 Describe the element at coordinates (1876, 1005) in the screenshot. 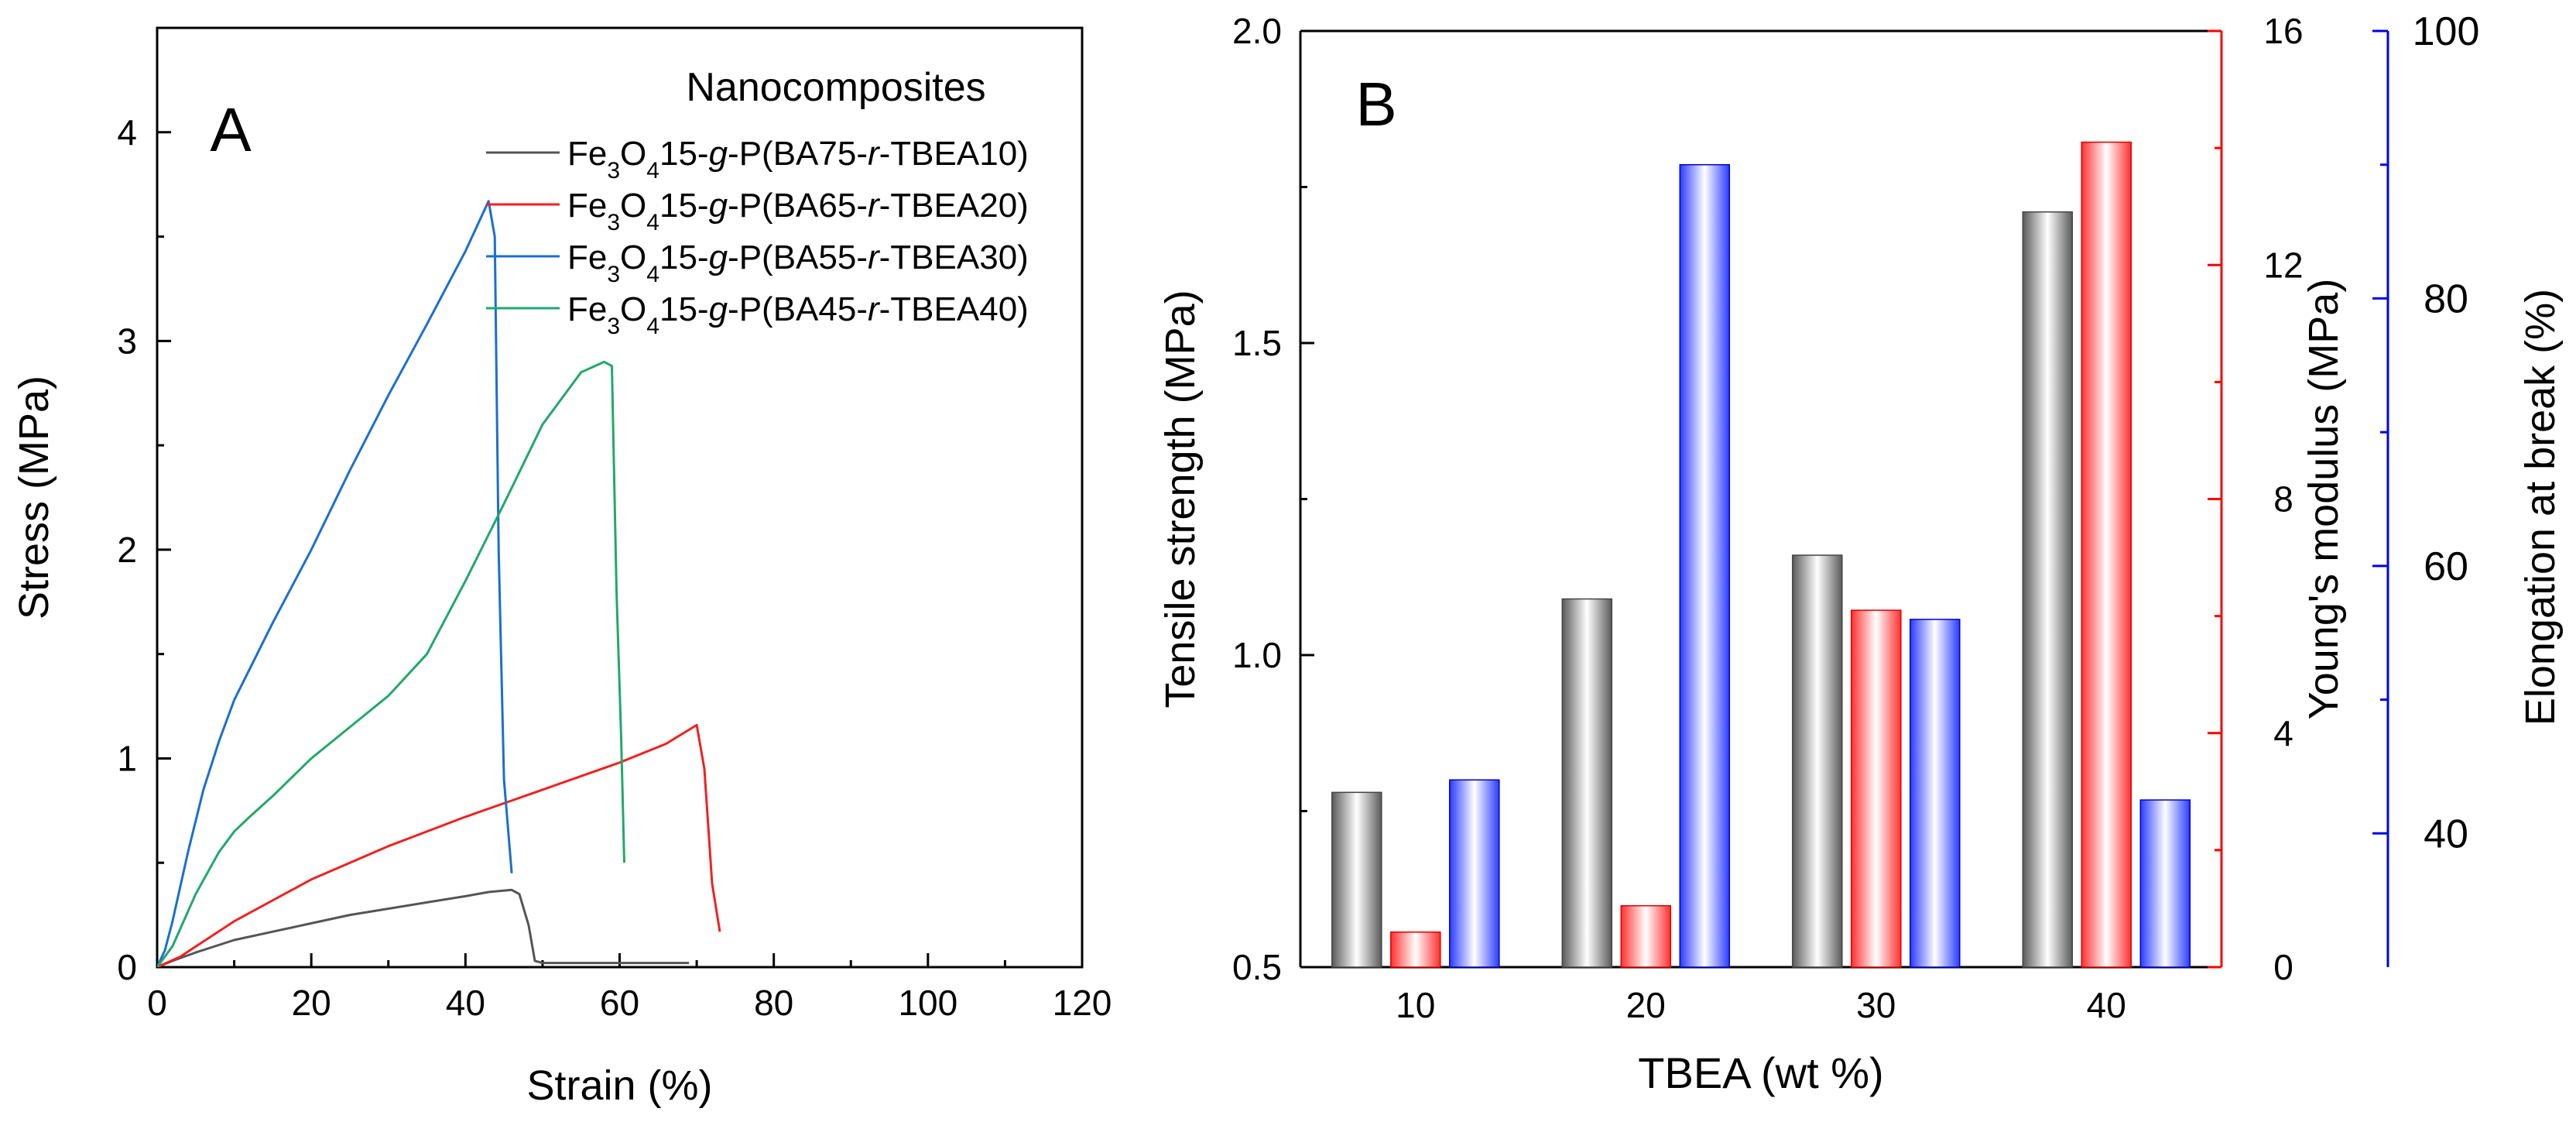

I see `x-tick-label: 30` at that location.